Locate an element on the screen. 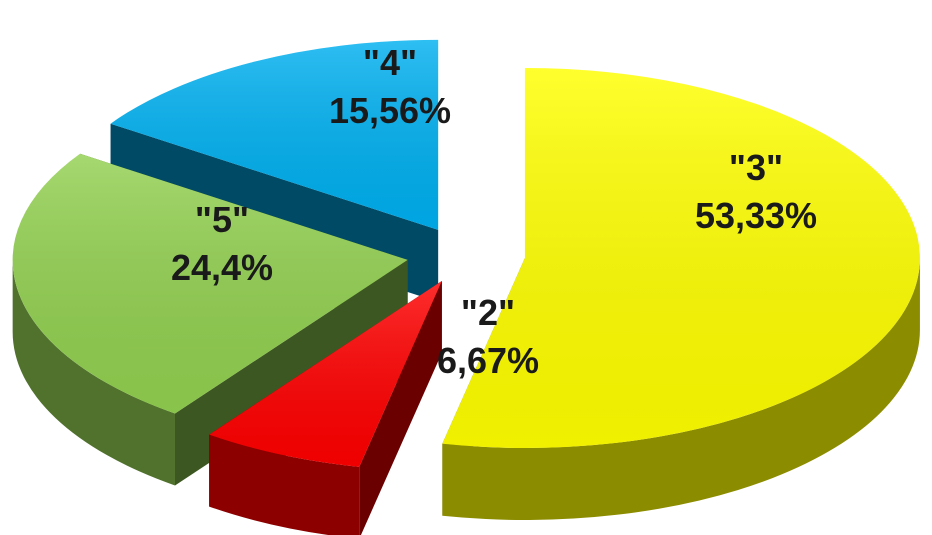 This screenshot has height=535, width=932. slice-category-label: "2" is located at coordinates (488, 312).